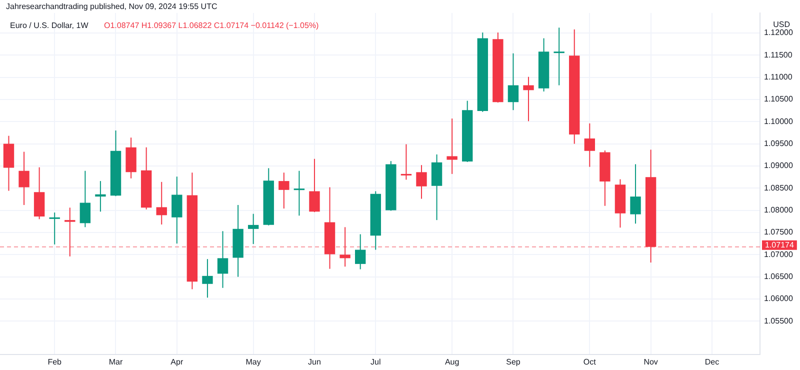 Image resolution: width=800 pixels, height=370 pixels. I want to click on x-tick-label: Feb, so click(55, 361).